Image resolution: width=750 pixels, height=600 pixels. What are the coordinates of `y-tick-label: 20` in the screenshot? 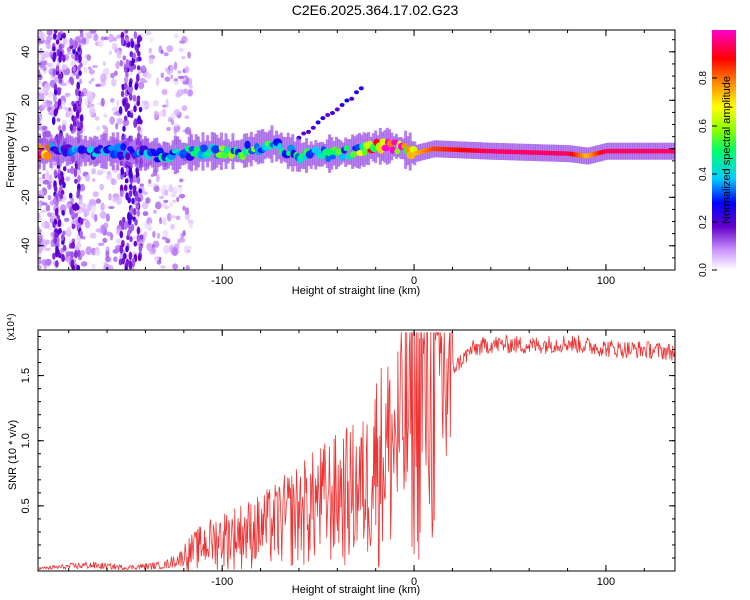 It's located at (26, 100).